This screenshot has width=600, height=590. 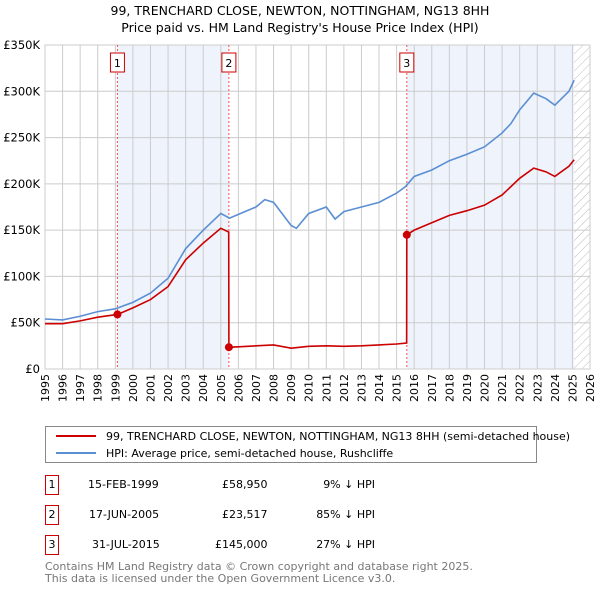 I want to click on sale-marker-label: 1, so click(x=117, y=63).